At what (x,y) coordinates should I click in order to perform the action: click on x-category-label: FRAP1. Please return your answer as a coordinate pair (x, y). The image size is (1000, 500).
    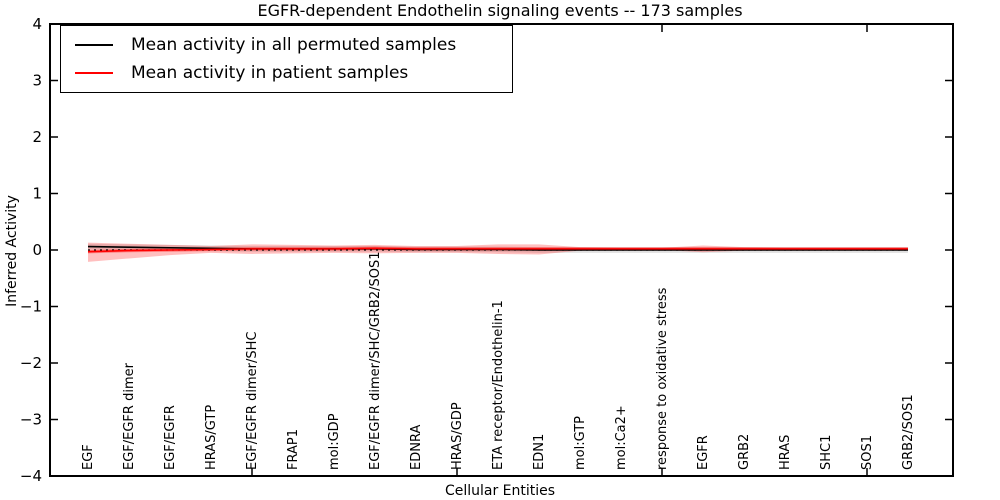
    Looking at the image, I should click on (293, 449).